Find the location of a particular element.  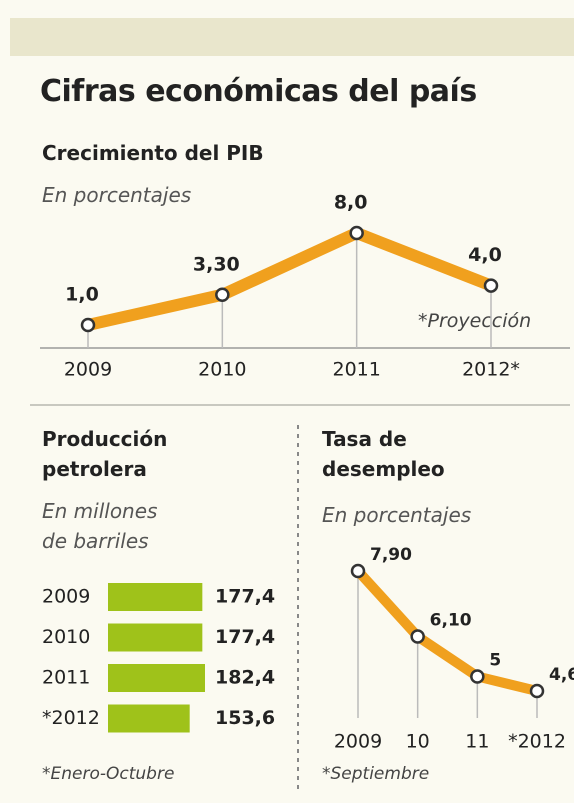

y-tick-label: 2010 is located at coordinates (66, 637).